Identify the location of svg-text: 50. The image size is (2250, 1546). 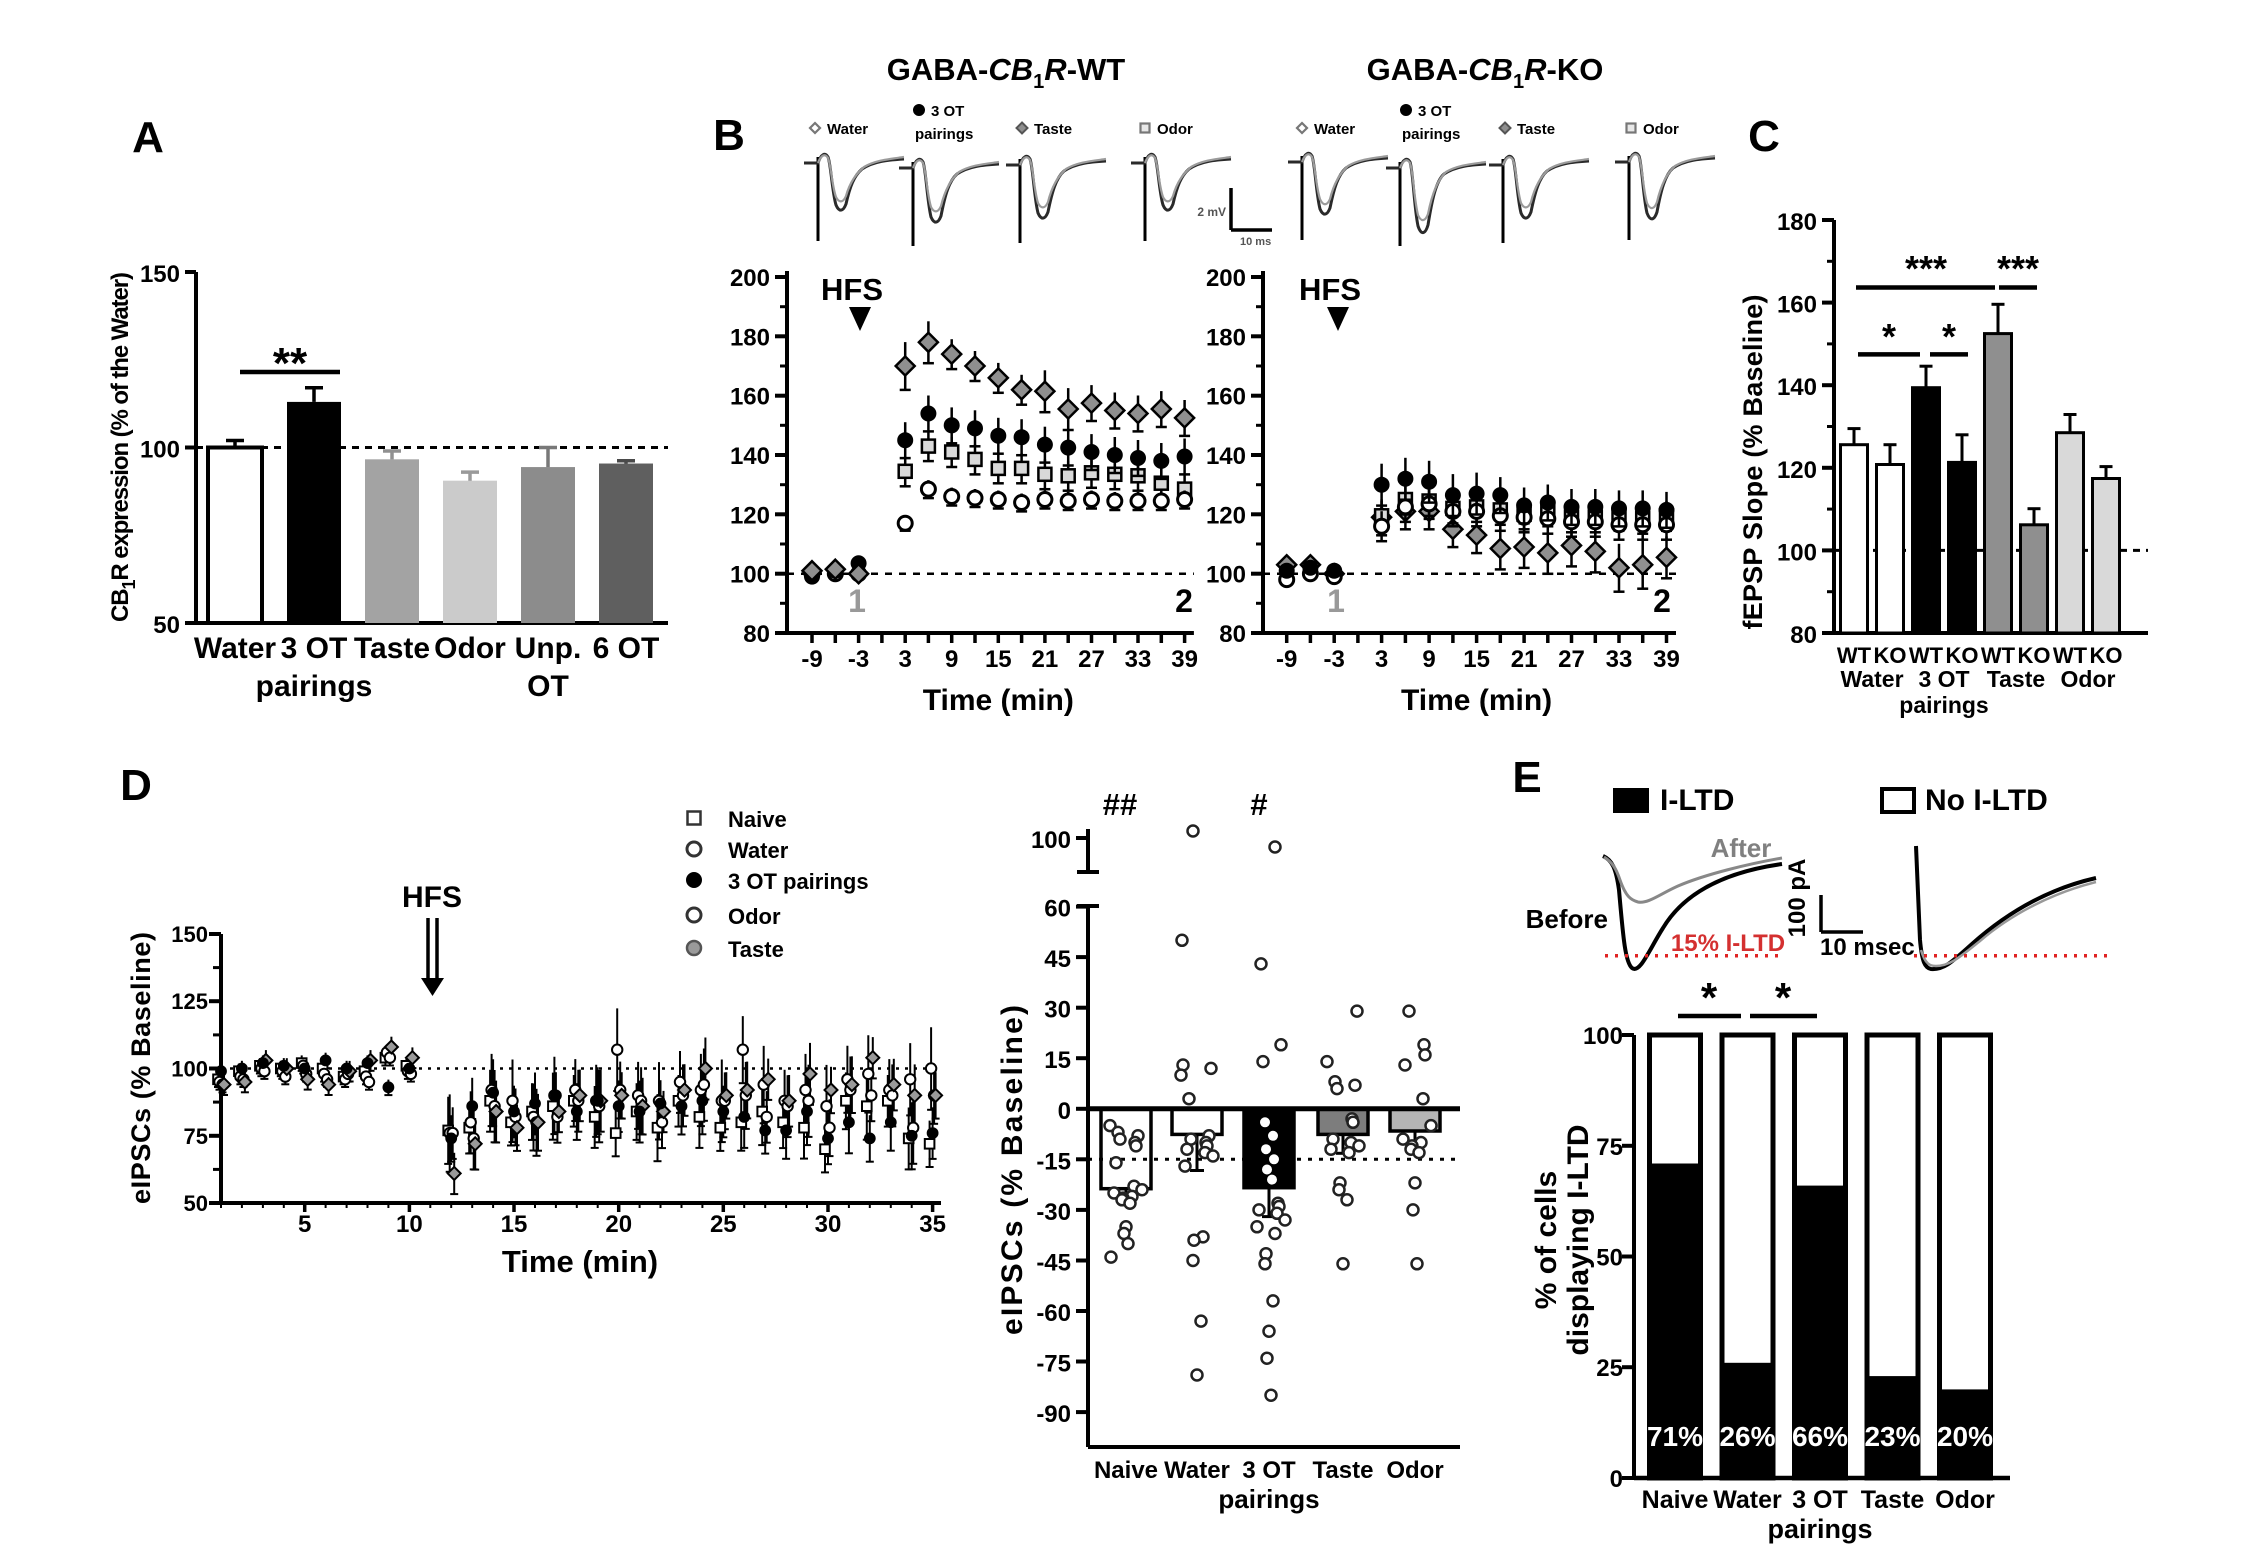
(1609, 1258).